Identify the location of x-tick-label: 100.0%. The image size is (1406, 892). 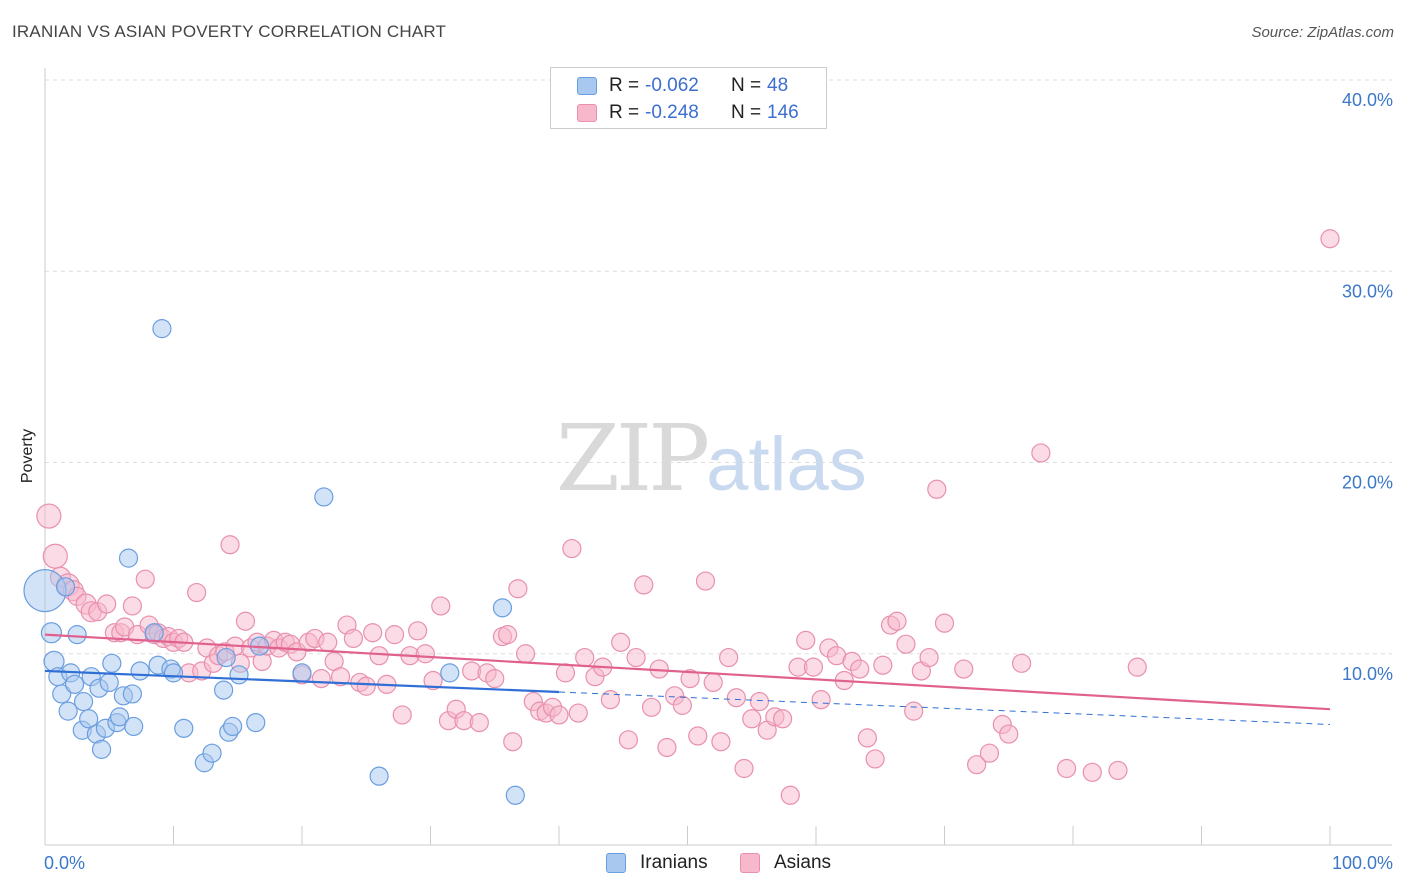
(1362, 863).